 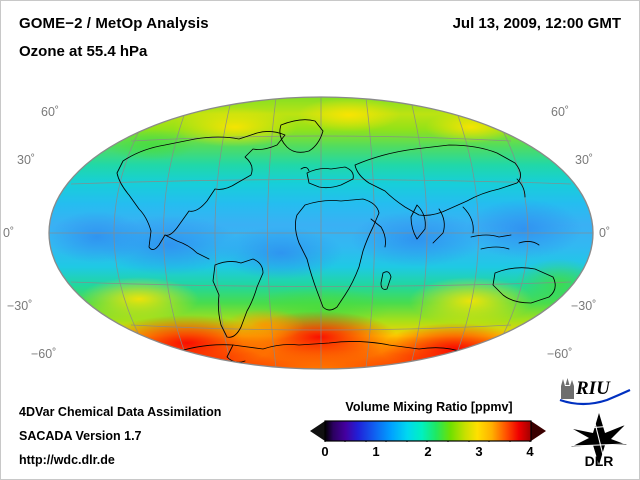 I want to click on lat-label-left-60: 60˚, so click(x=50, y=112).